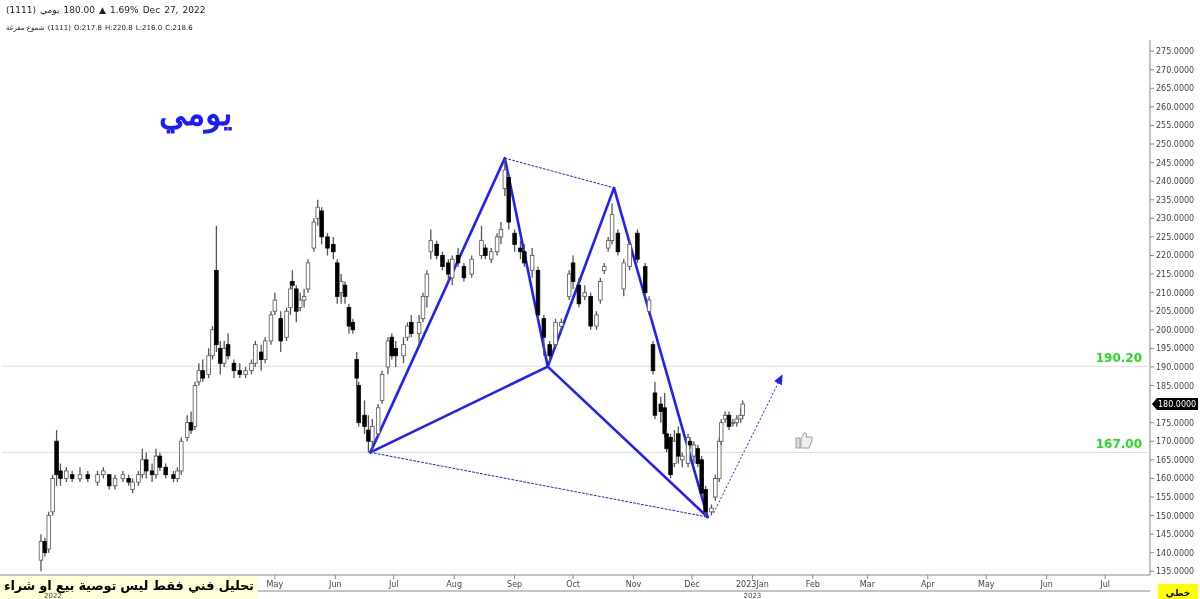 The height and width of the screenshot is (599, 1200). Describe the element at coordinates (1175, 219) in the screenshot. I see `y-tick-label: 230.0000` at that location.